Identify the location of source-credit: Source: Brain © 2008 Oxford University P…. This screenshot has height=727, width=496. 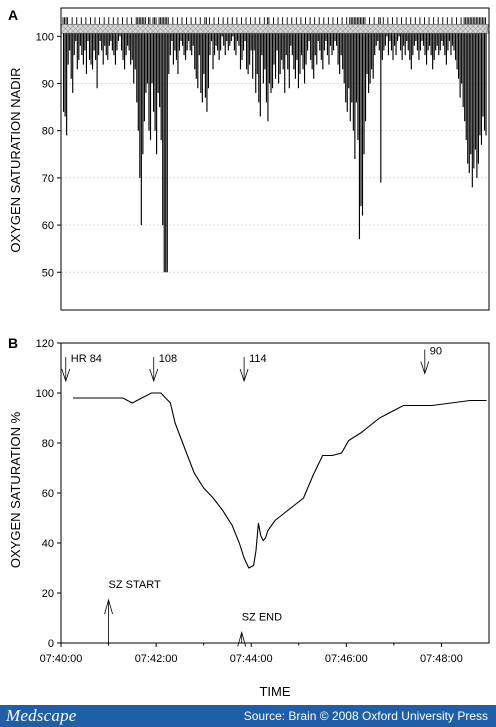
(365, 716).